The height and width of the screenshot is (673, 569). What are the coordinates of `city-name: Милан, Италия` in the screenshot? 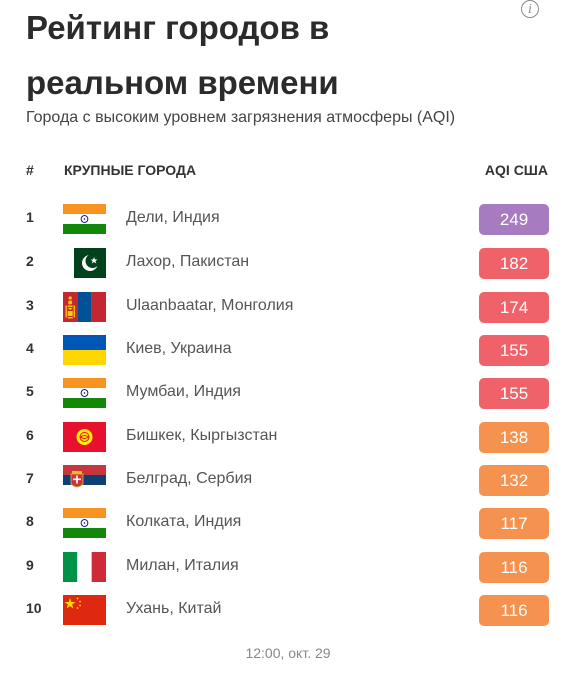 It's located at (182, 565).